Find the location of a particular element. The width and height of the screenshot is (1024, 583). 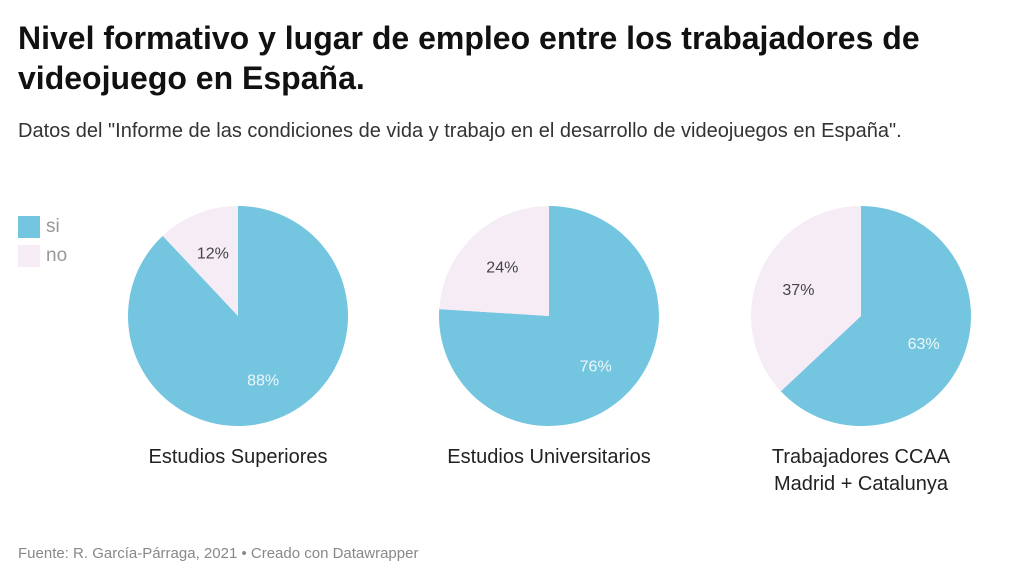

pie-0-slice-si is located at coordinates (237, 316).